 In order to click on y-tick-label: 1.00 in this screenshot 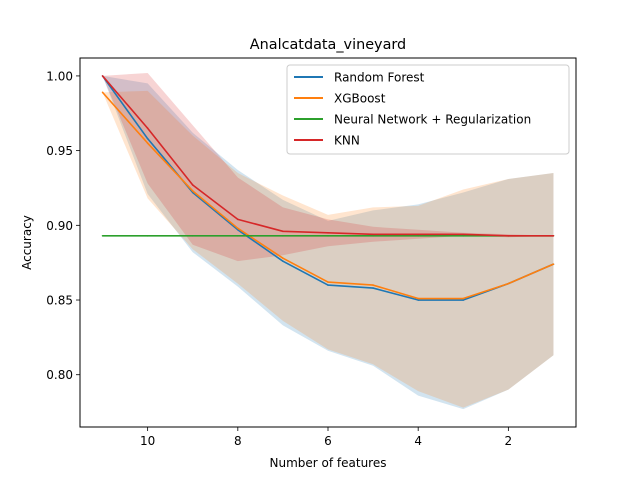, I will do `click(59, 76)`.